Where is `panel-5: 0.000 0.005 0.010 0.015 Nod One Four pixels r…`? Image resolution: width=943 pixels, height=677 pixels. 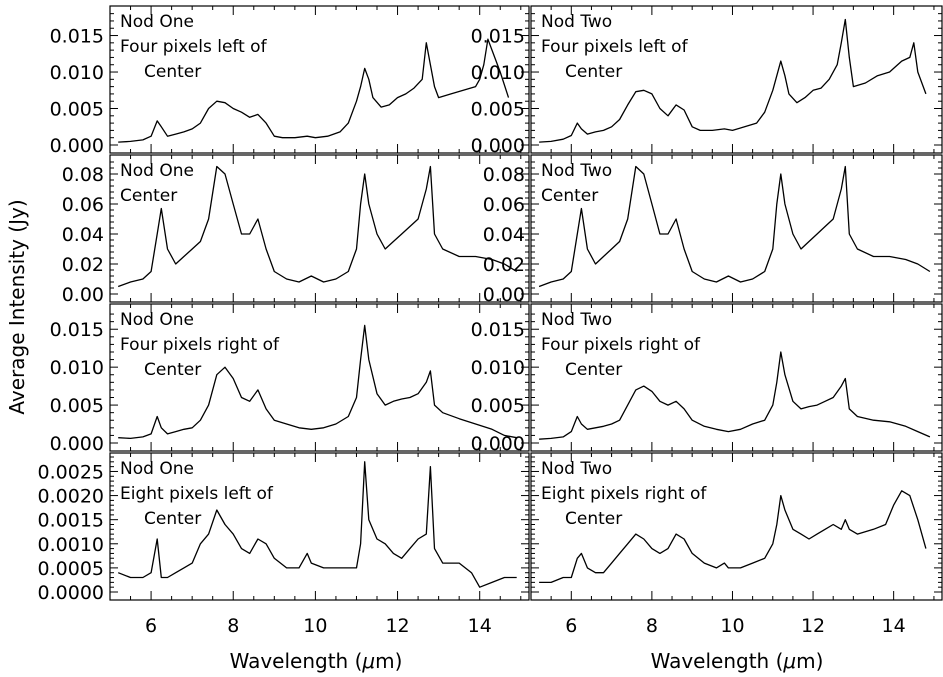
panel-5: 0.000 0.005 0.010 0.015 Nod One Four pixels r… is located at coordinates (290, 379).